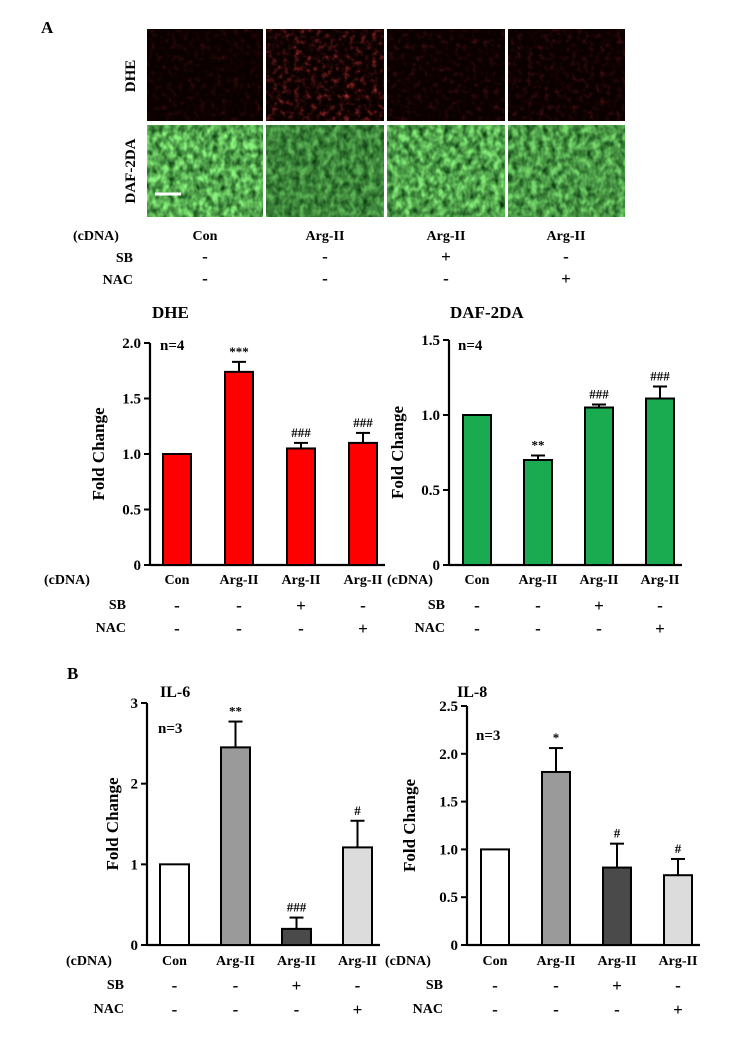 The image size is (750, 1048). Describe the element at coordinates (446, 256) in the screenshot. I see `micro-sb-value: +` at that location.